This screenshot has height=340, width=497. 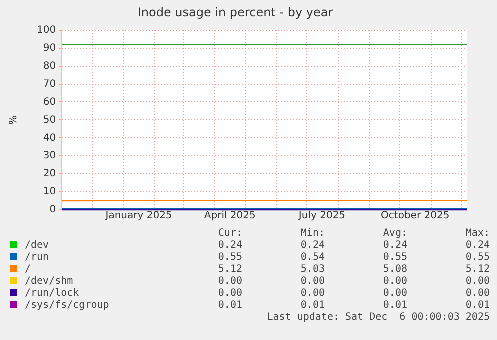 What do you see at coordinates (415, 216) in the screenshot?
I see `x-tick-label: October 2025` at bounding box center [415, 216].